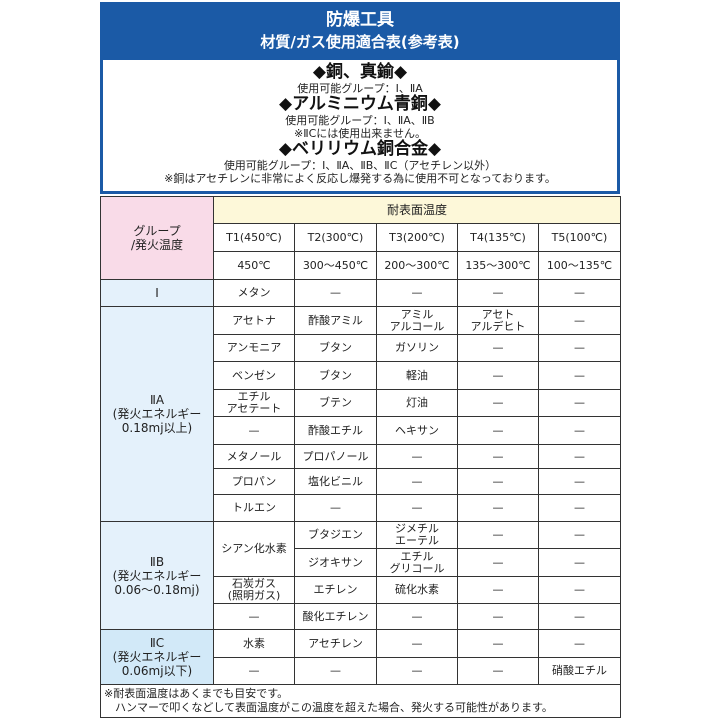 The height and width of the screenshot is (721, 721). What do you see at coordinates (335, 616) in the screenshot?
I see `gas-cell: 酸化エチレン` at bounding box center [335, 616].